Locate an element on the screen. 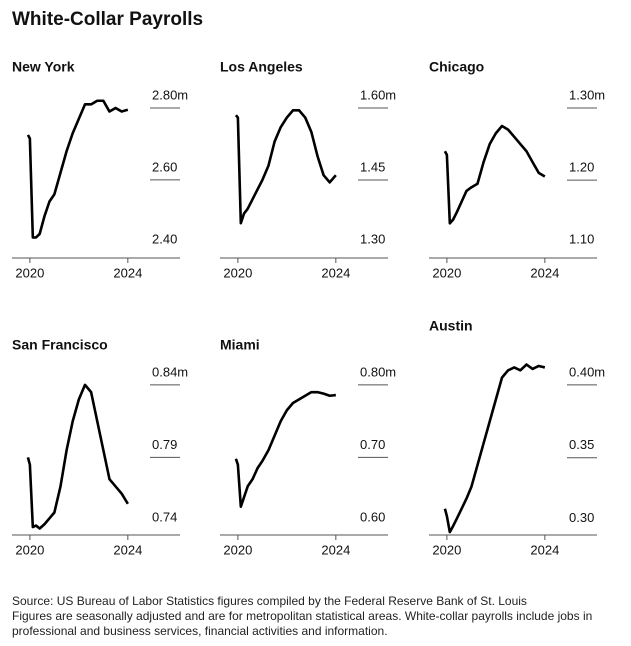  y-tick-label: 2.60 is located at coordinates (164, 166).